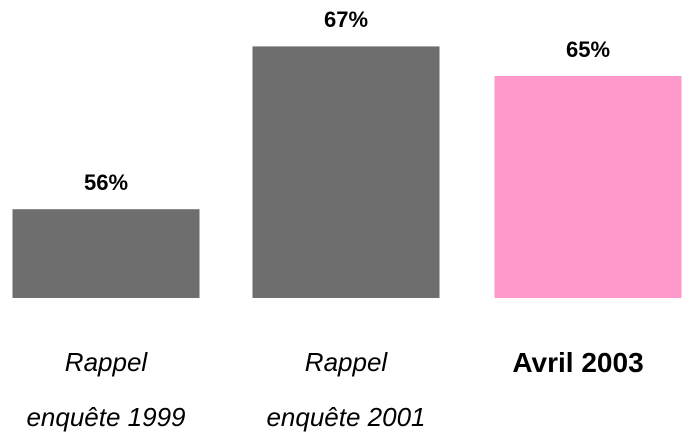 This screenshot has width=692, height=445. I want to click on value-label: 67%, so click(346, 19).